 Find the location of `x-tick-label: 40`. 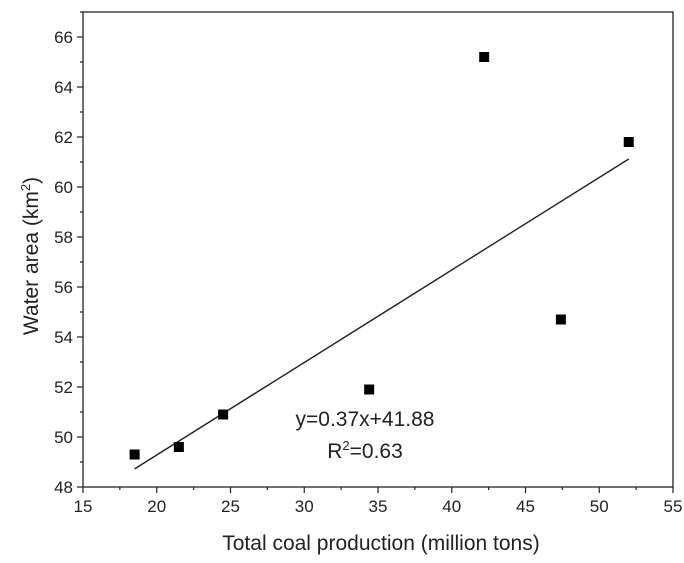

x-tick-label: 40 is located at coordinates (451, 506).